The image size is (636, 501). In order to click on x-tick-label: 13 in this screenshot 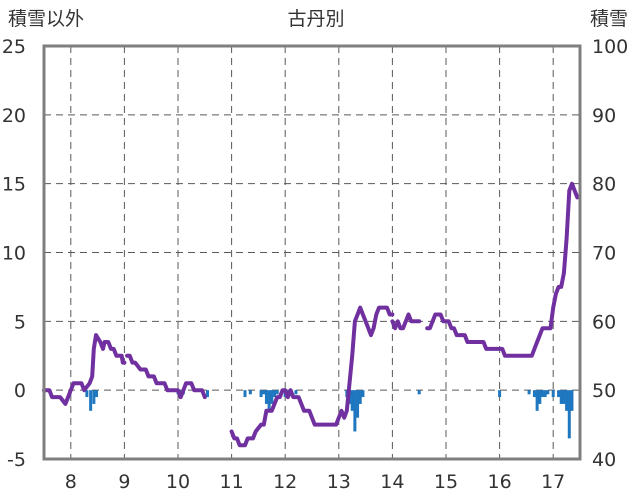, I will do `click(339, 482)`.